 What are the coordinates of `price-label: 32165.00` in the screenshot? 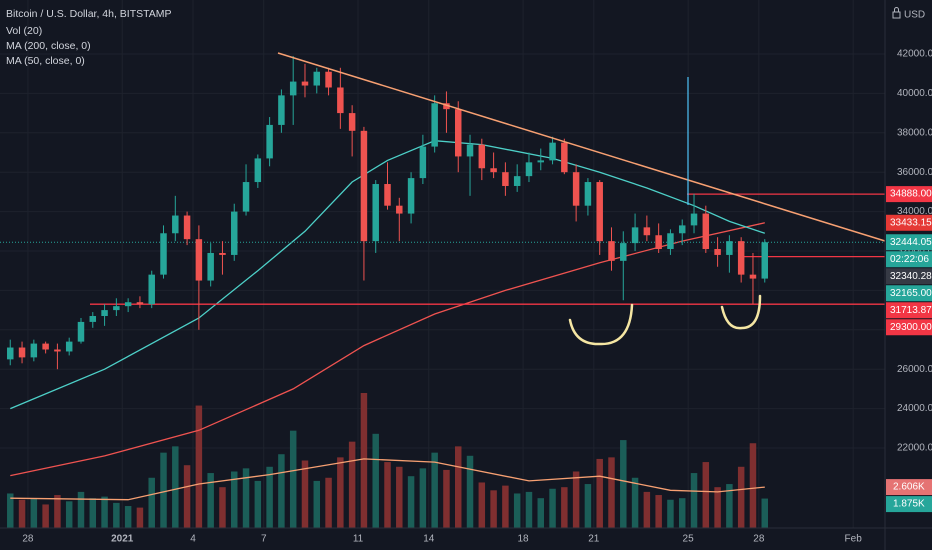 It's located at (911, 293).